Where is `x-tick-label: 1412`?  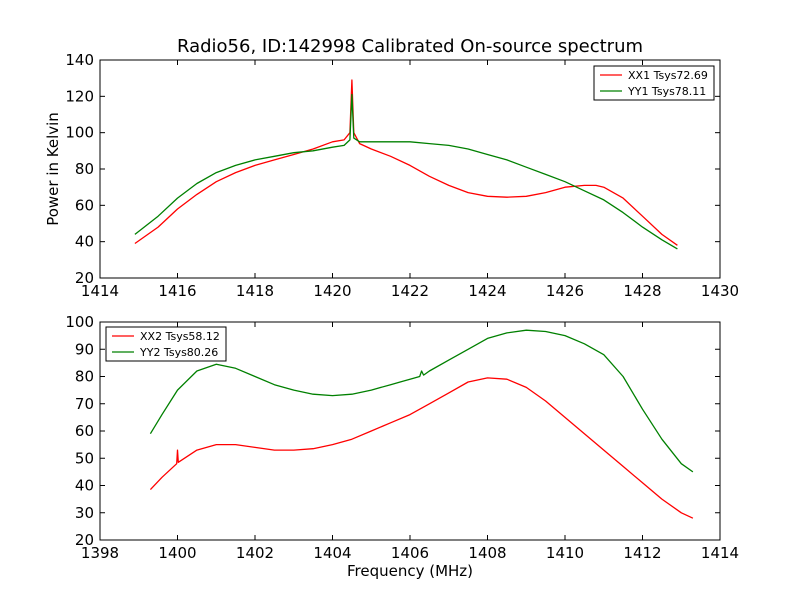
x-tick-label: 1412 is located at coordinates (642, 553).